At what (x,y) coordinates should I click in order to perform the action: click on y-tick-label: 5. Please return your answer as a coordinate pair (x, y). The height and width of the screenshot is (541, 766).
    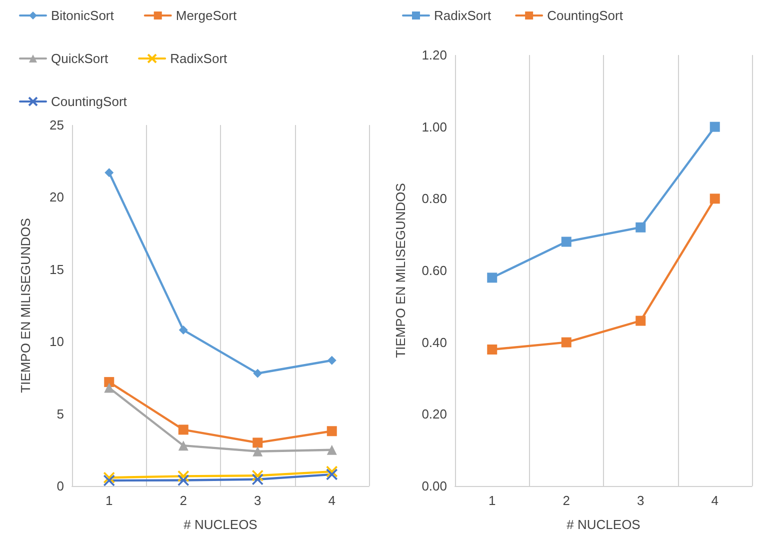
    Looking at the image, I should click on (60, 414).